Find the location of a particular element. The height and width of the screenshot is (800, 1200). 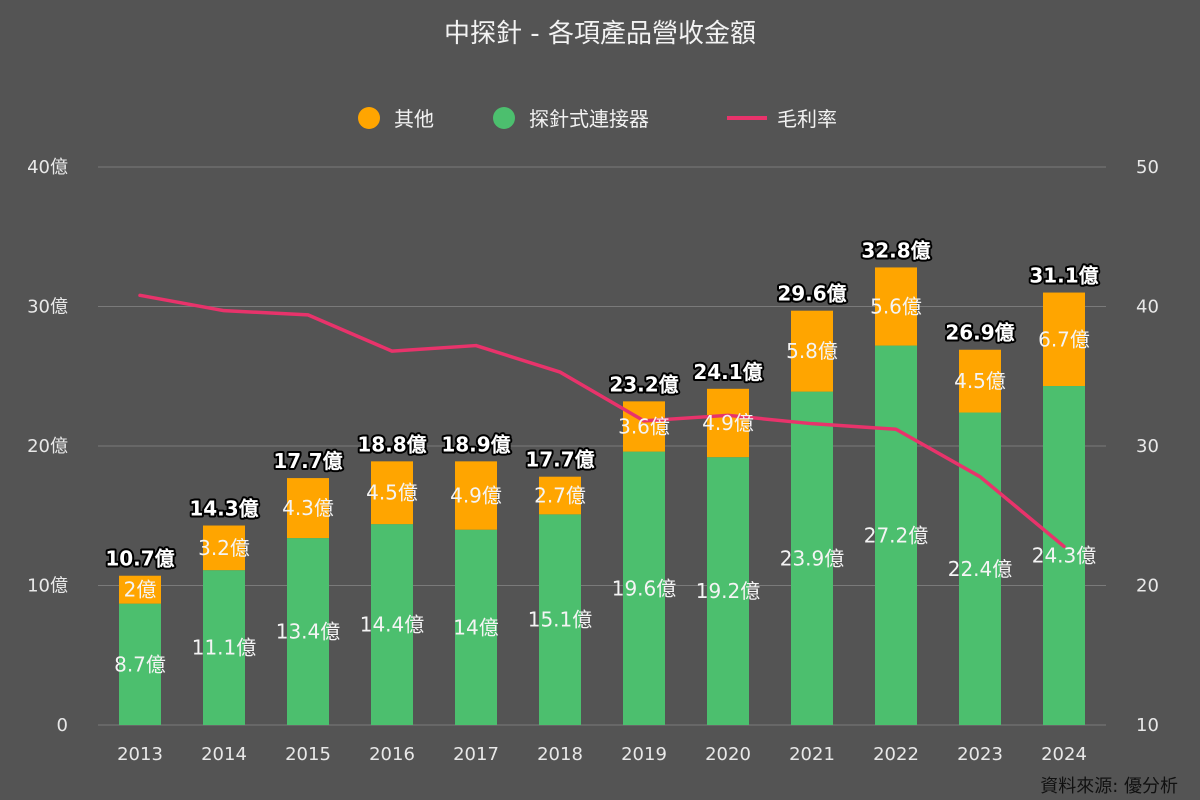

right-tick-label: 40 is located at coordinates (1147, 307).